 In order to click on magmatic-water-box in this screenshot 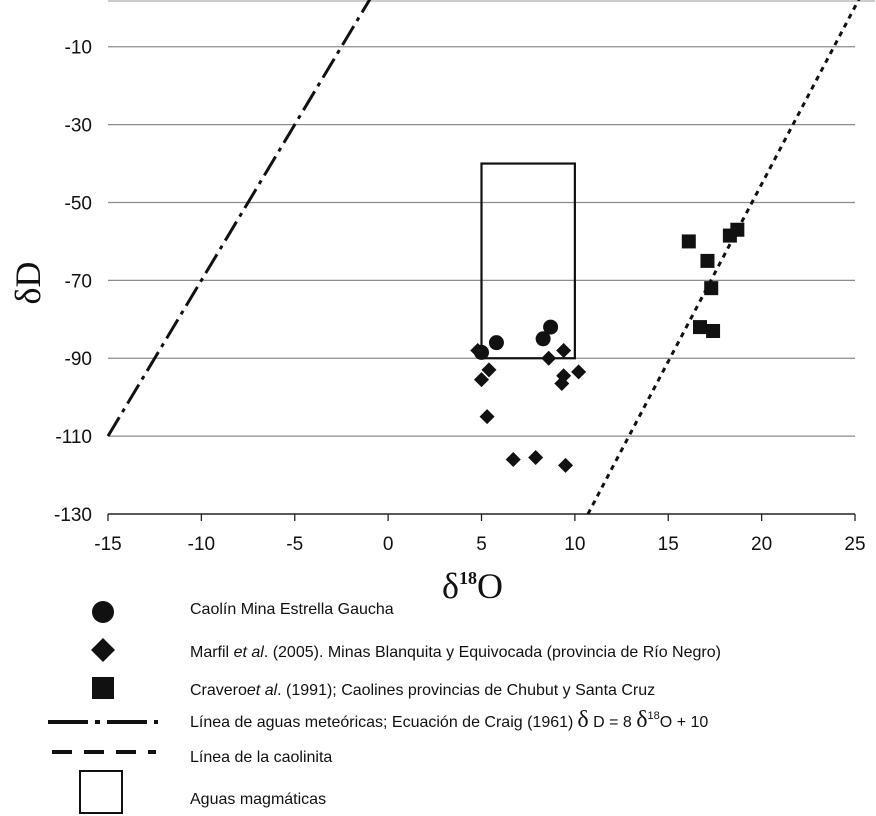, I will do `click(528, 261)`.